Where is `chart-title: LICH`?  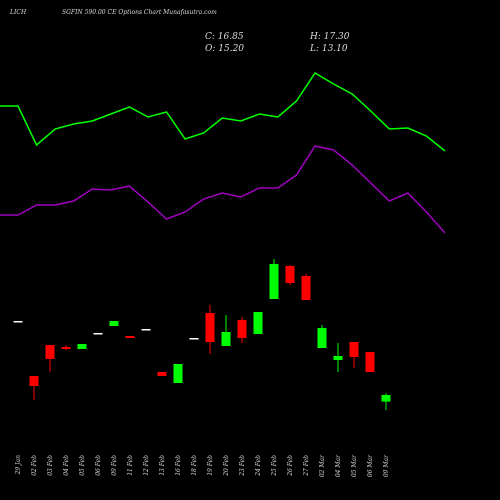
chart-title: LICH is located at coordinates (18, 12).